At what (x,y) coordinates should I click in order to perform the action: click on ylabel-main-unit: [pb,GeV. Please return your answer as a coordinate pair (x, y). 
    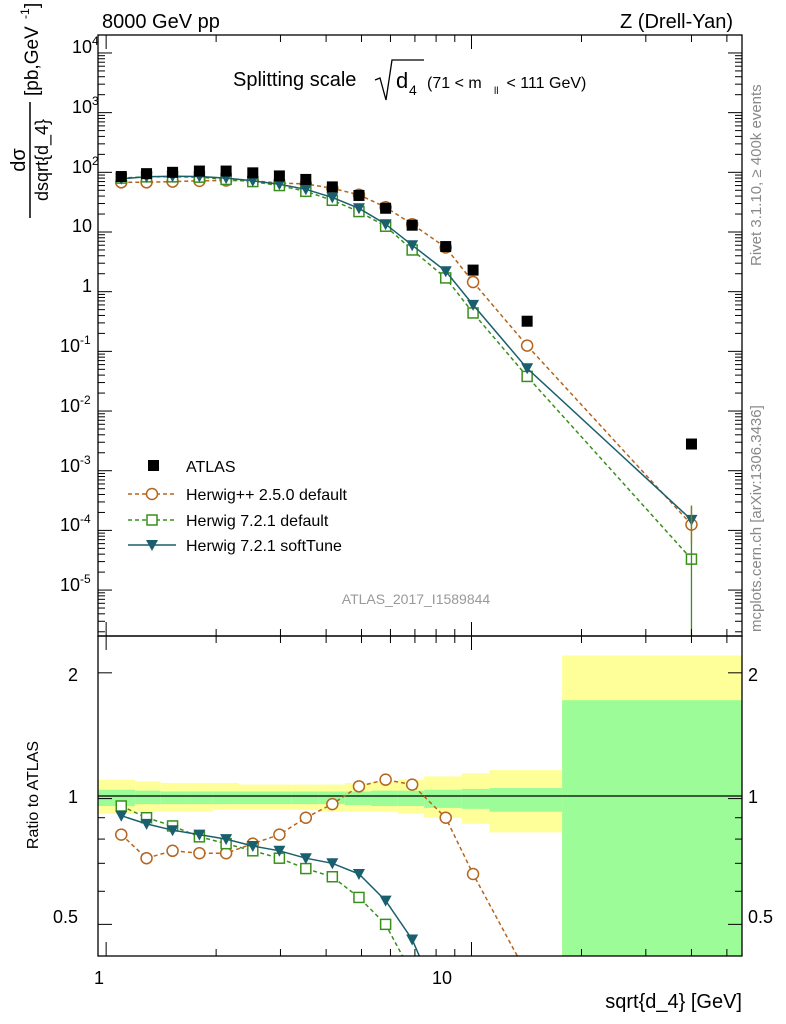
    Looking at the image, I should click on (32, 61).